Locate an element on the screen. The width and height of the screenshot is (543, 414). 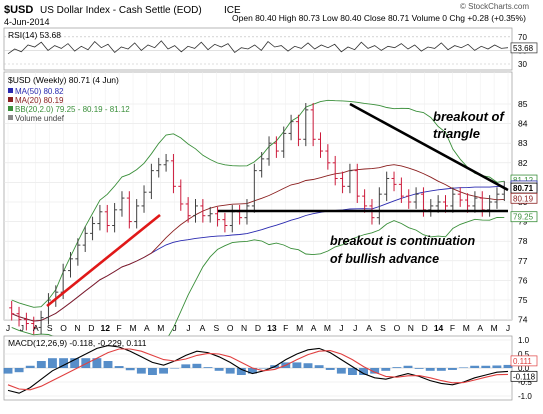
price-tag-close: 80.71 is located at coordinates (524, 188).